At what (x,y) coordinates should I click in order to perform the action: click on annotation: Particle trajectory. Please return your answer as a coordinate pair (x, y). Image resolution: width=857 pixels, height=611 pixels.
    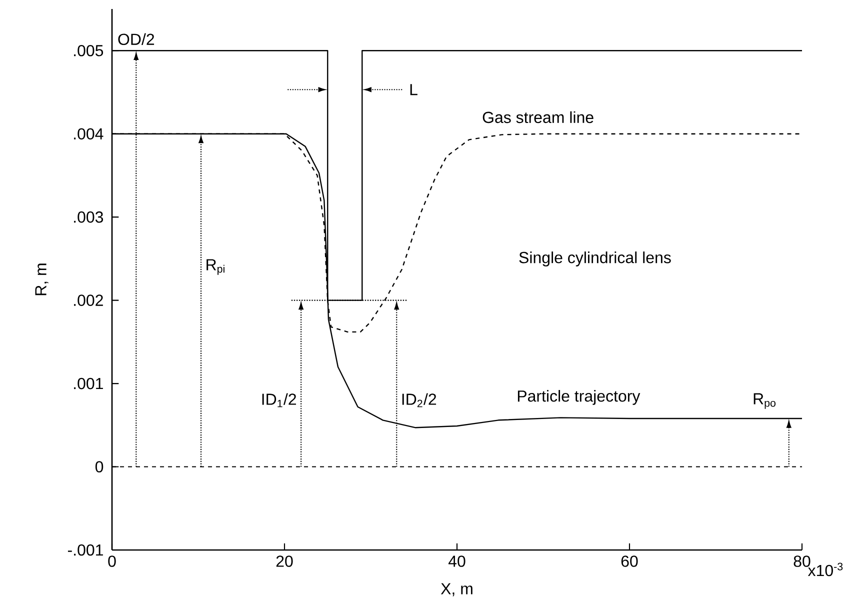
    Looking at the image, I should click on (579, 397).